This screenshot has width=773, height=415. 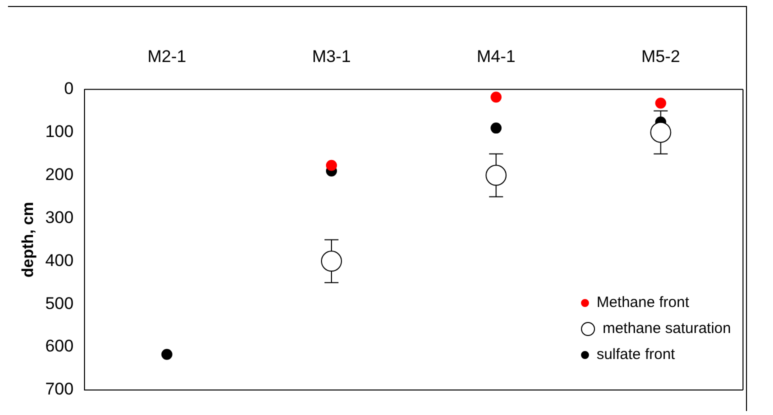 What do you see at coordinates (59, 132) in the screenshot?
I see `y-tick-label: 100` at bounding box center [59, 132].